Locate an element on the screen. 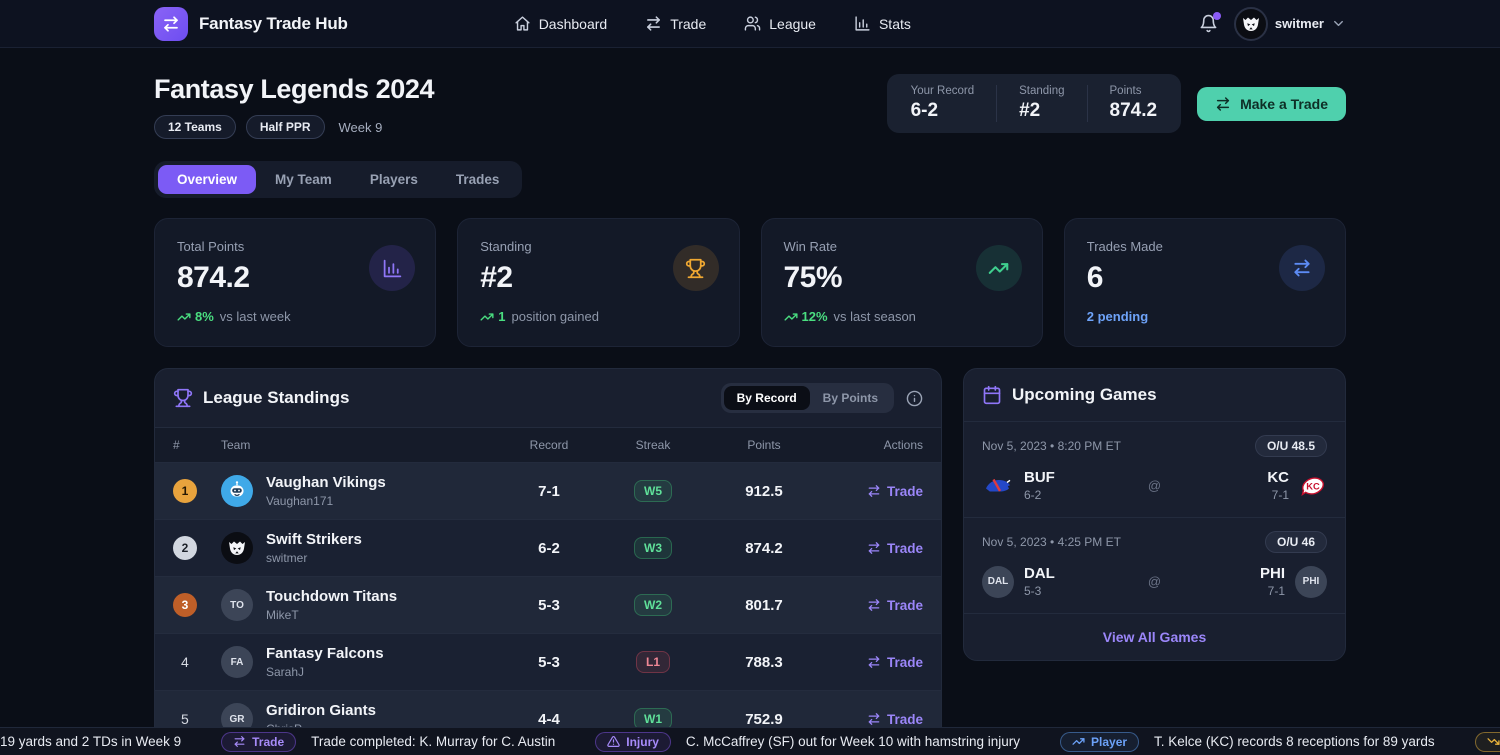  brand: Fantasy Trade Hub is located at coordinates (251, 23).